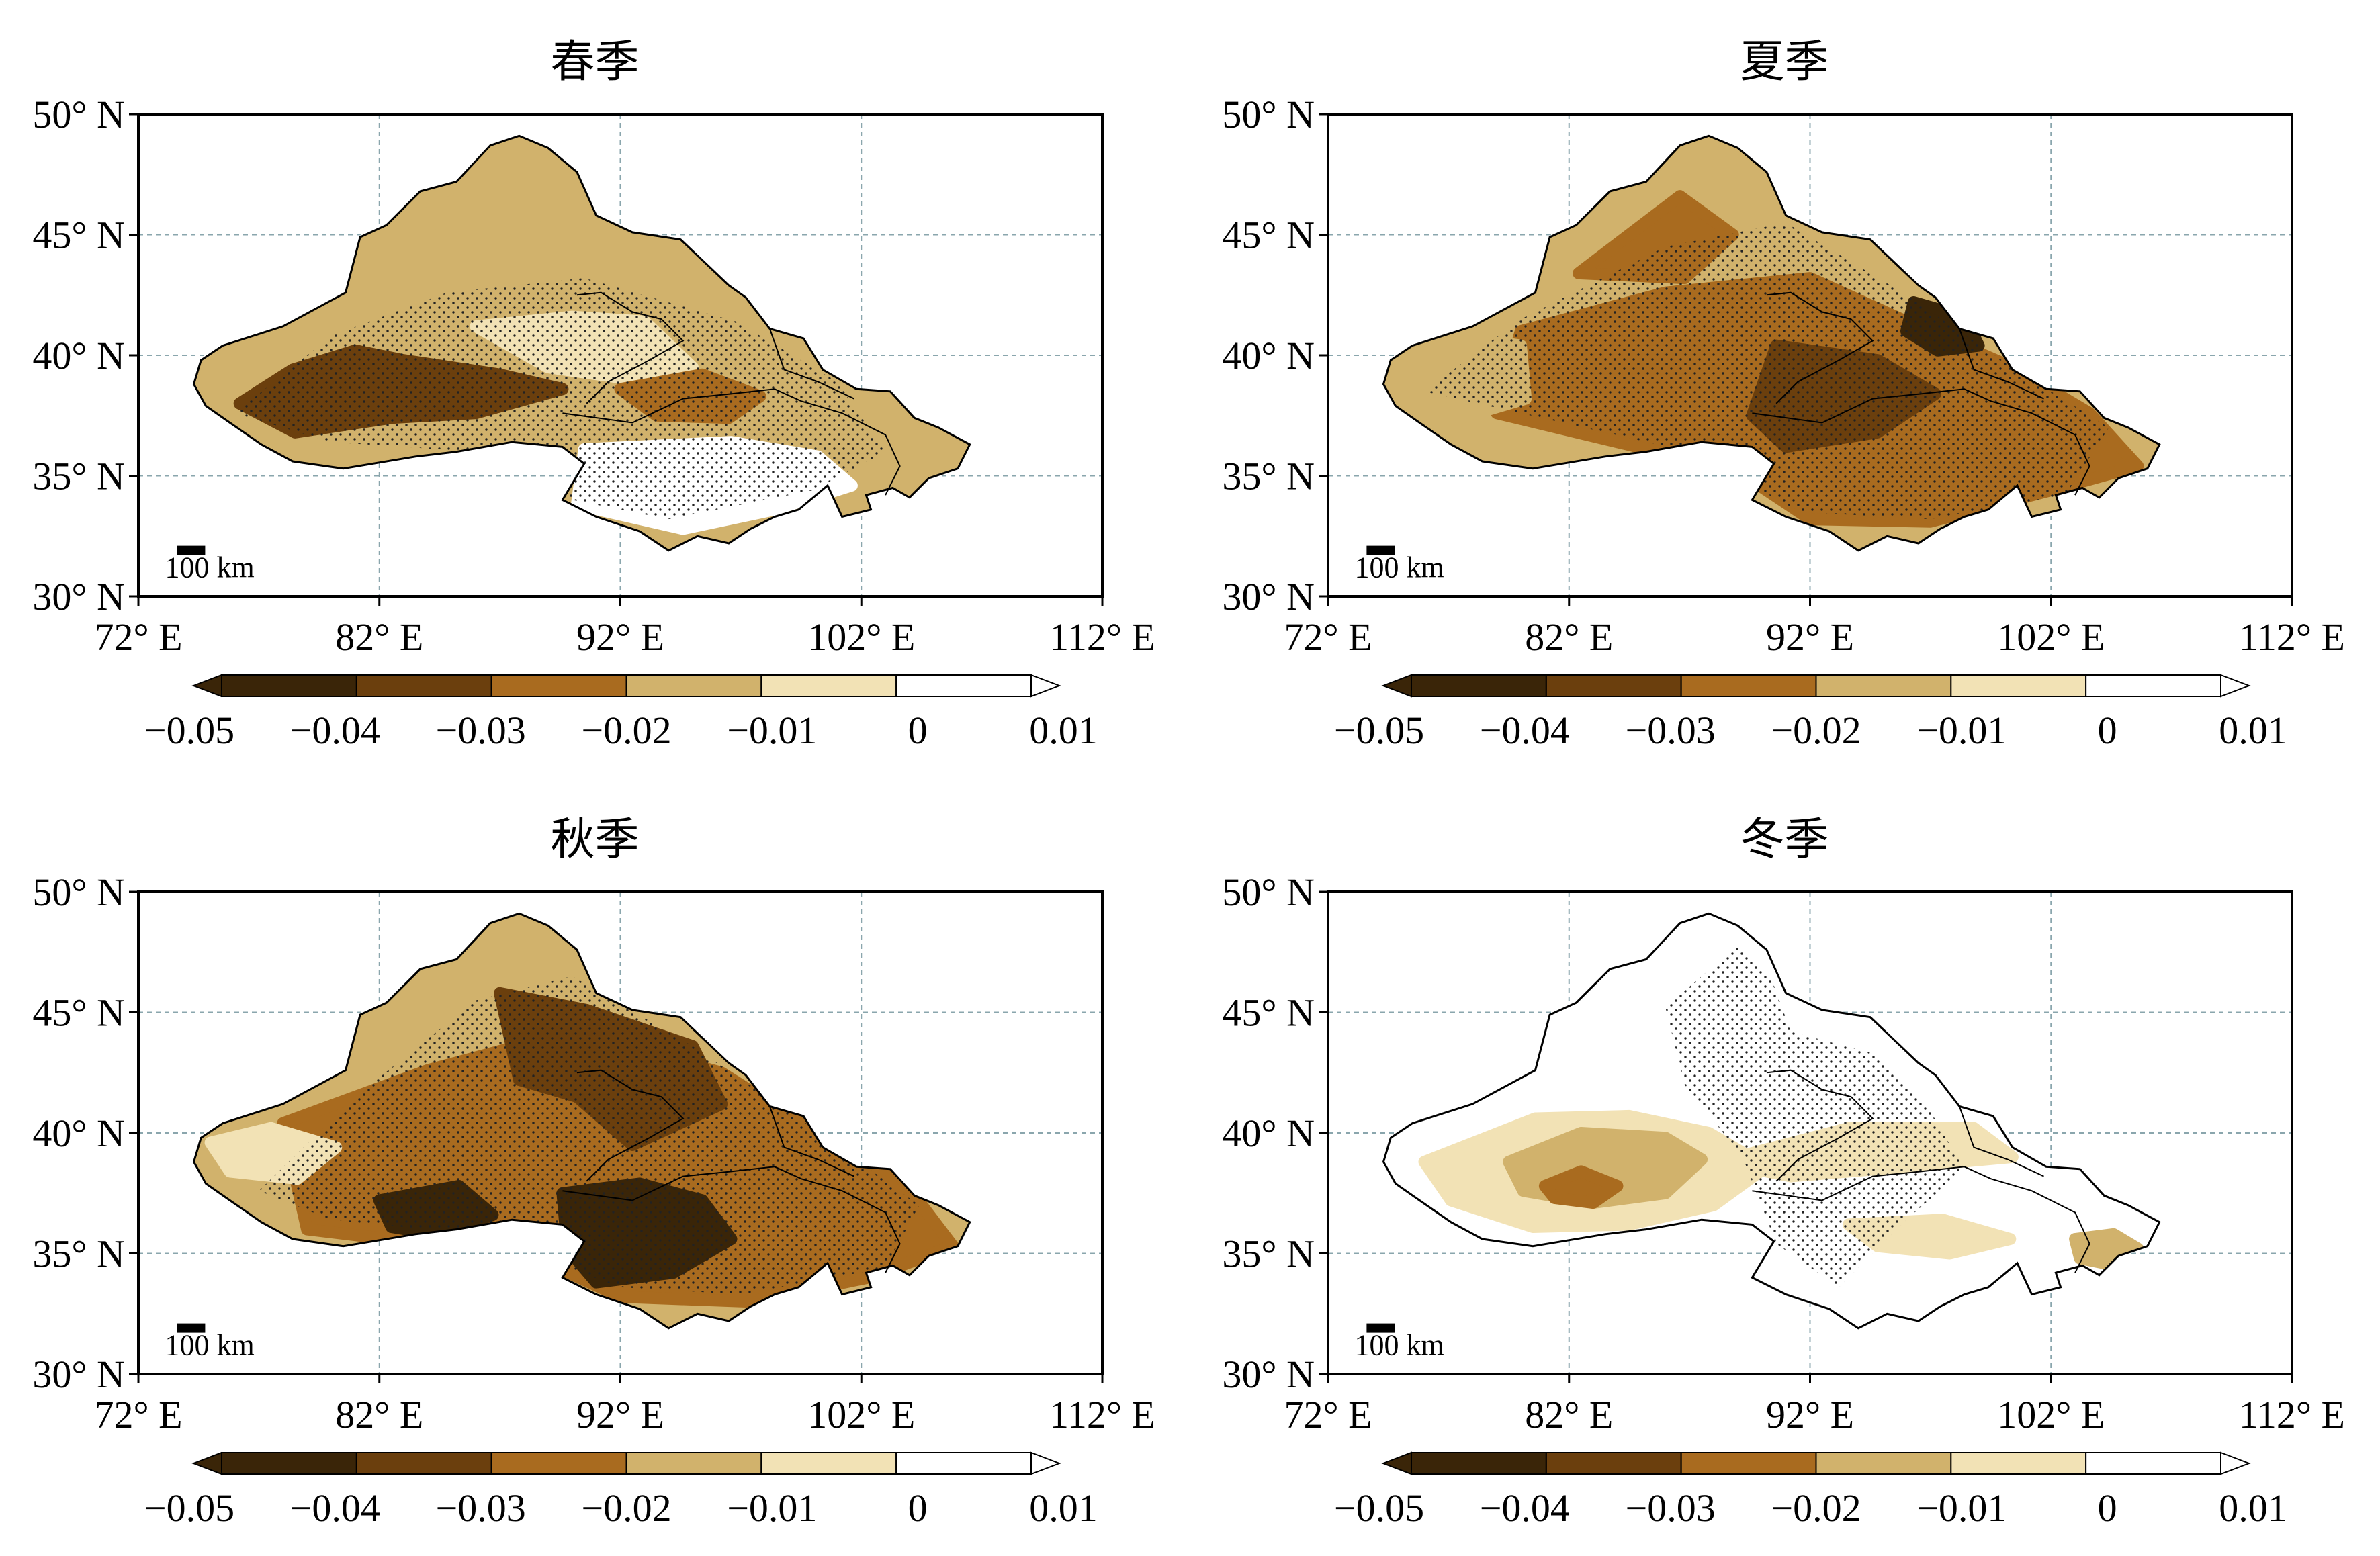 This screenshot has height=1556, width=2380. Describe the element at coordinates (1397, 1463) in the screenshot. I see `colorbar-min-extend` at that location.